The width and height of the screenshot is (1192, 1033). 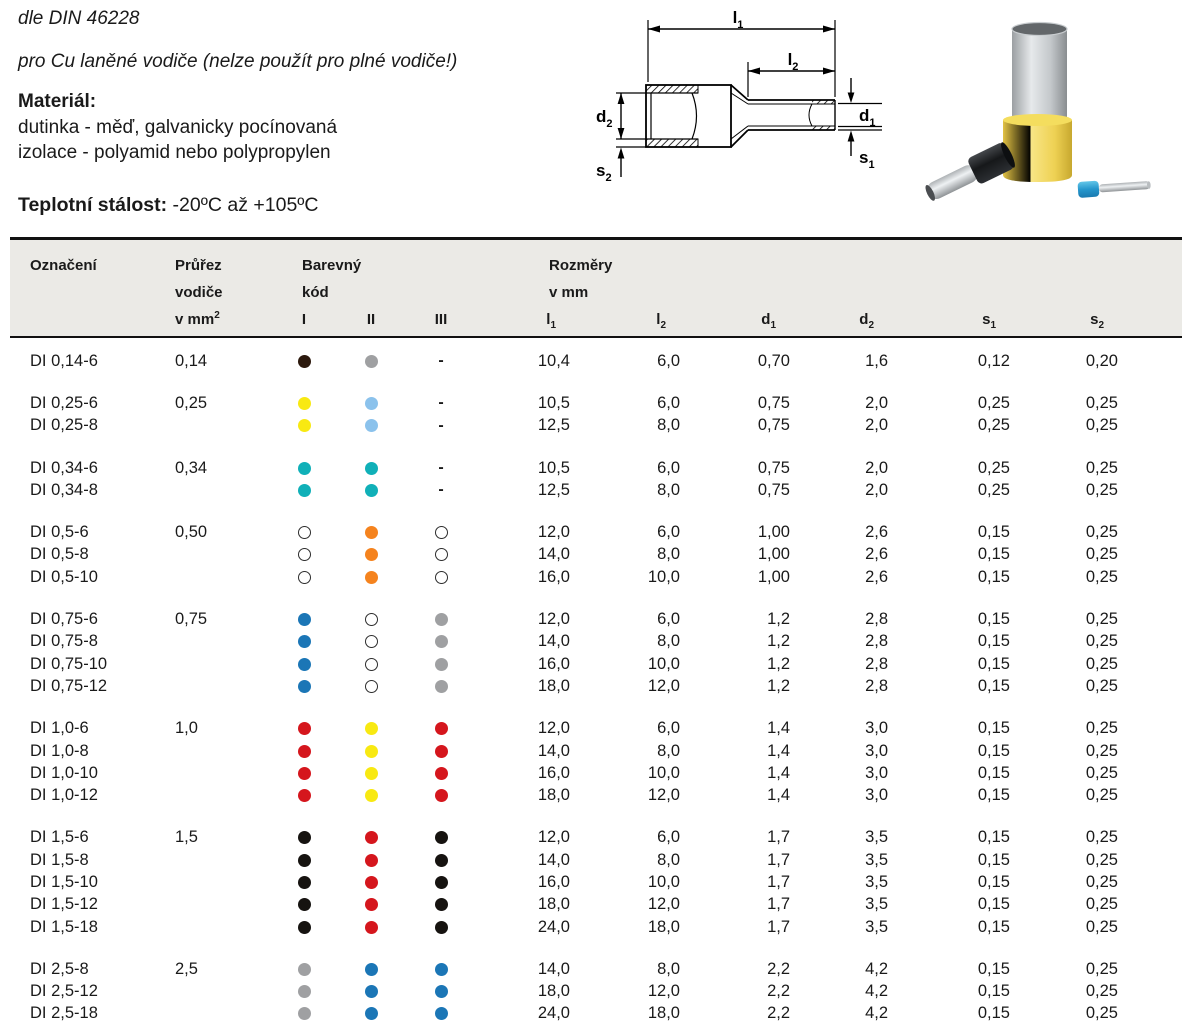 What do you see at coordinates (581, 279) in the screenshot?
I see `header-dimensions: Rozměry v mm` at bounding box center [581, 279].